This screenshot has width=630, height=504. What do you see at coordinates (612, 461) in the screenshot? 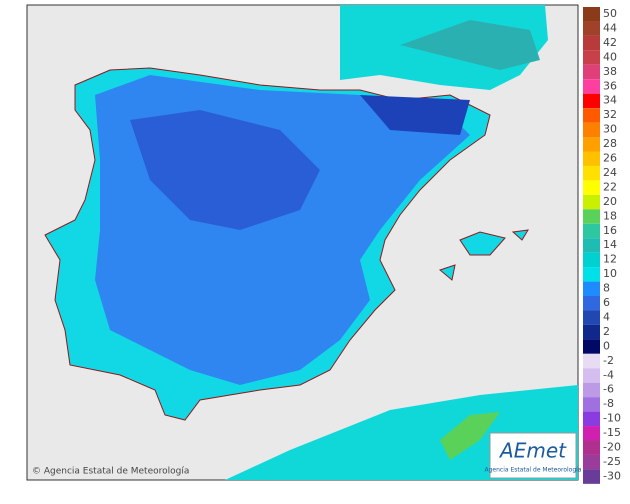
I see `legend-label: -25` at bounding box center [612, 461].